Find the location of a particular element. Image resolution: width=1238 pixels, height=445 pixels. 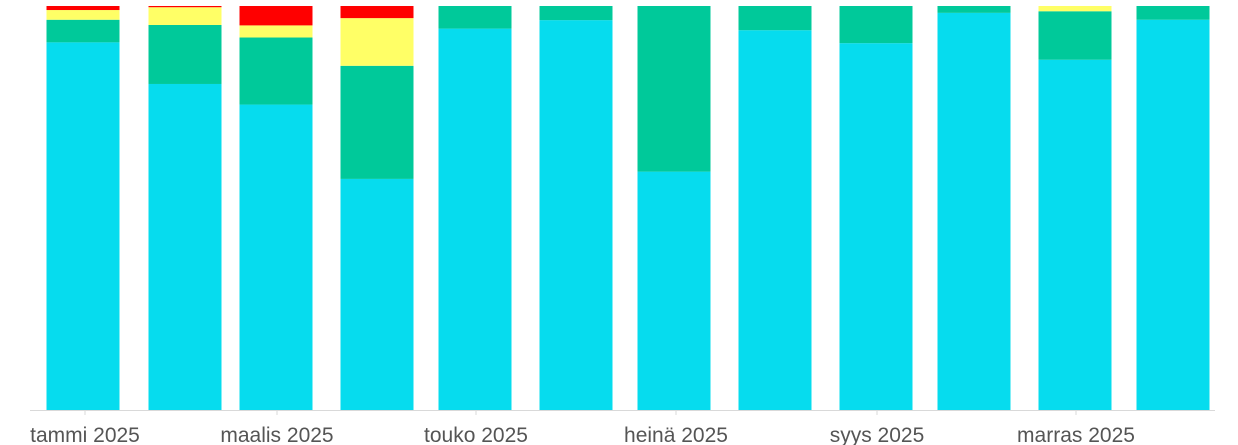

x-tick-label: marras 2025 is located at coordinates (1076, 434).